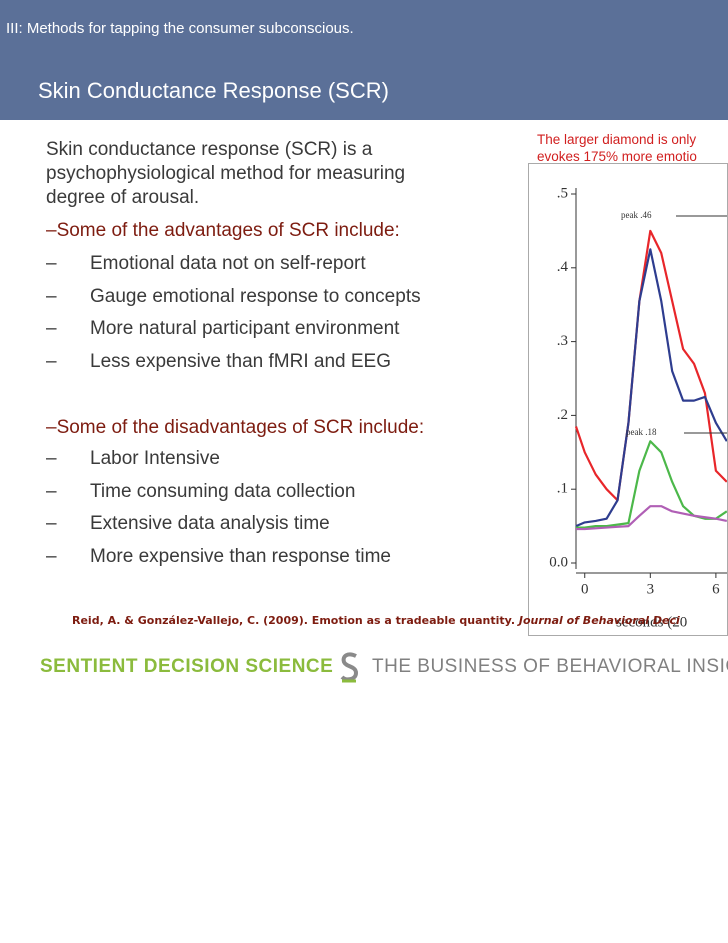  What do you see at coordinates (223, 230) in the screenshot?
I see `advantages-heading: –Some of the advantages of SCR include:` at bounding box center [223, 230].